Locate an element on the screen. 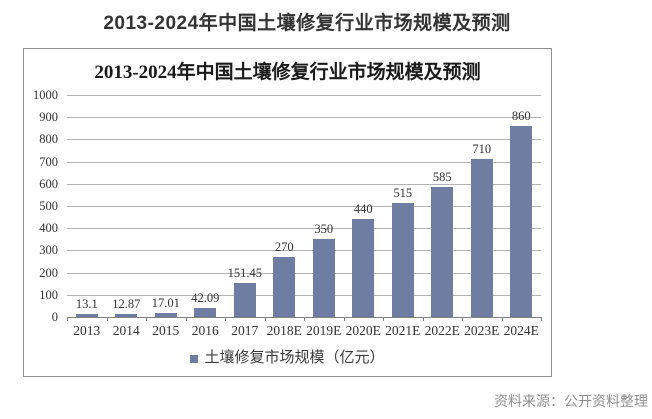 The width and height of the screenshot is (652, 419). legend: 土壤修复市场规模（亿元） is located at coordinates (287, 358).